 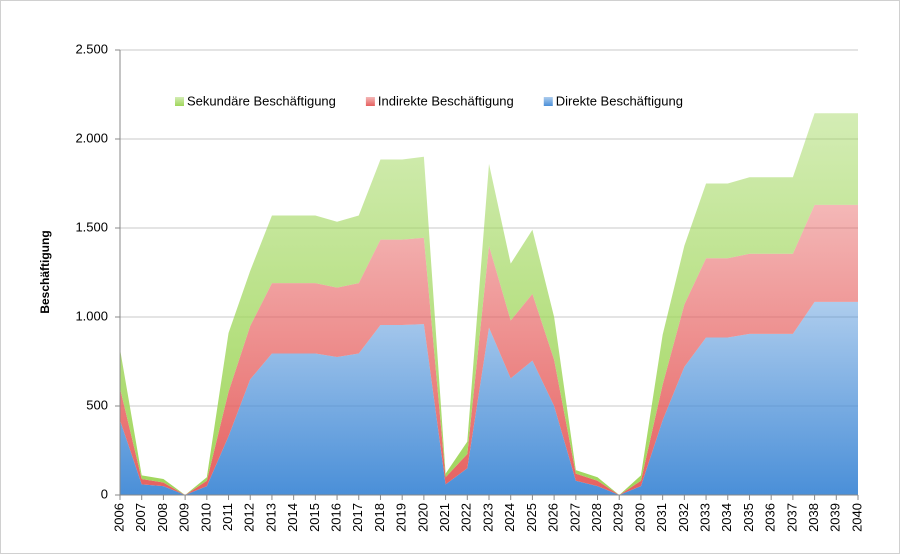 I want to click on x-tick-label: 2033, so click(x=704, y=517).